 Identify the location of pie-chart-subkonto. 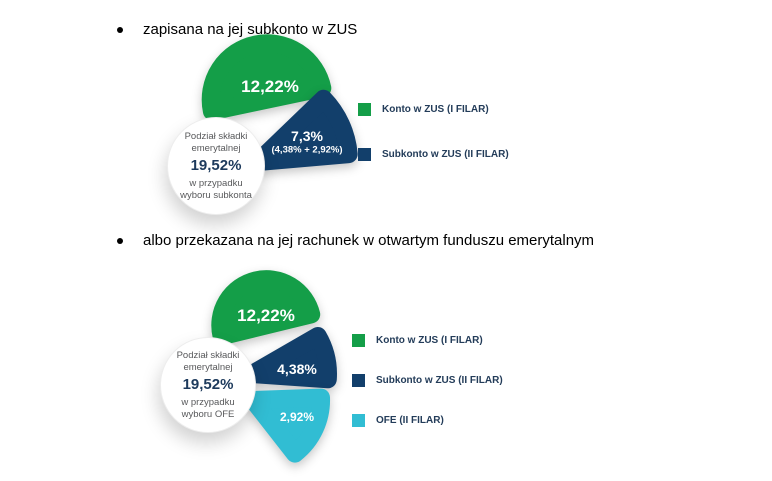
(279, 102).